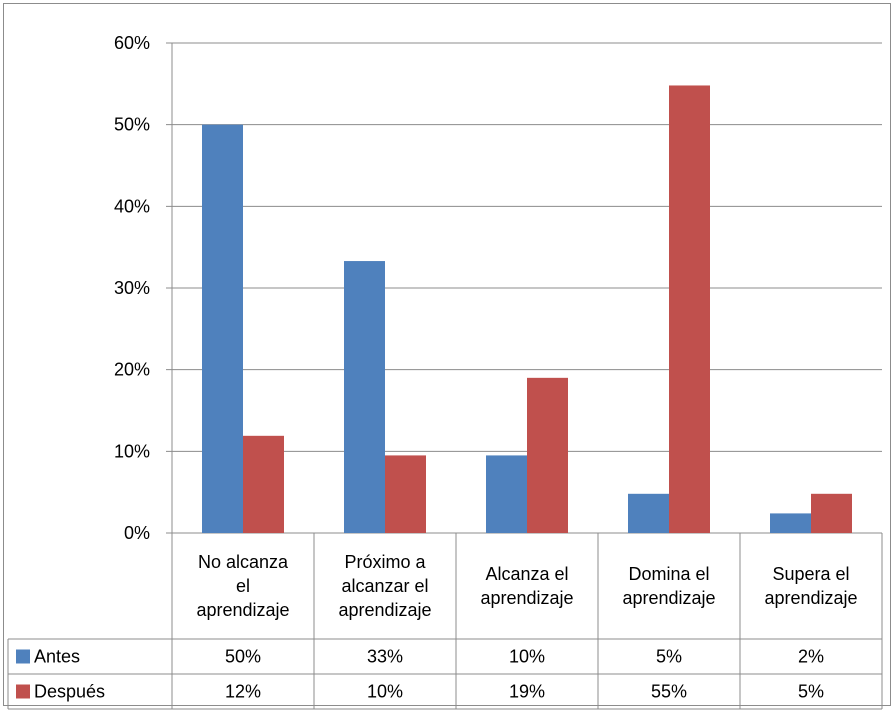 This screenshot has height=711, width=896. What do you see at coordinates (243, 692) in the screenshot?
I see `table-cell: 12%` at bounding box center [243, 692].